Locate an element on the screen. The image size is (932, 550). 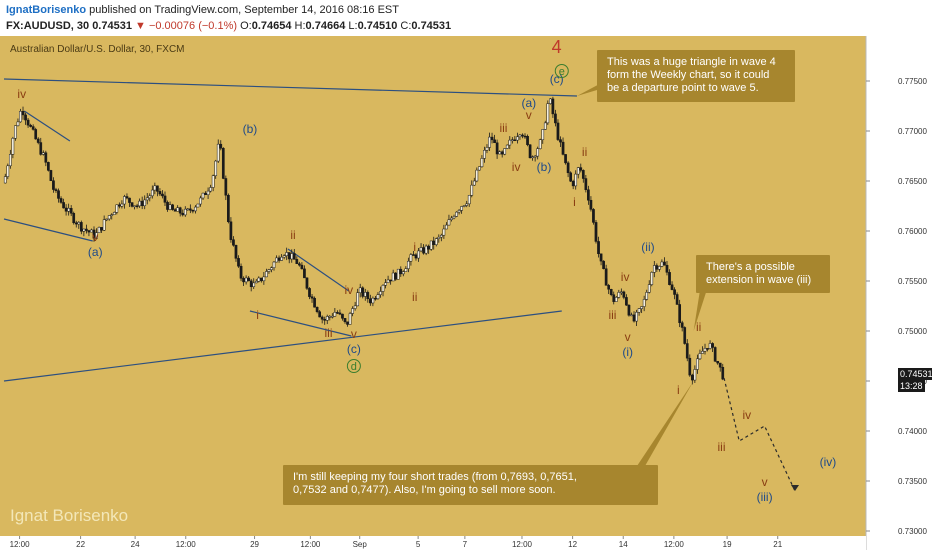
wave-label: (c) is located at coordinates (557, 79).